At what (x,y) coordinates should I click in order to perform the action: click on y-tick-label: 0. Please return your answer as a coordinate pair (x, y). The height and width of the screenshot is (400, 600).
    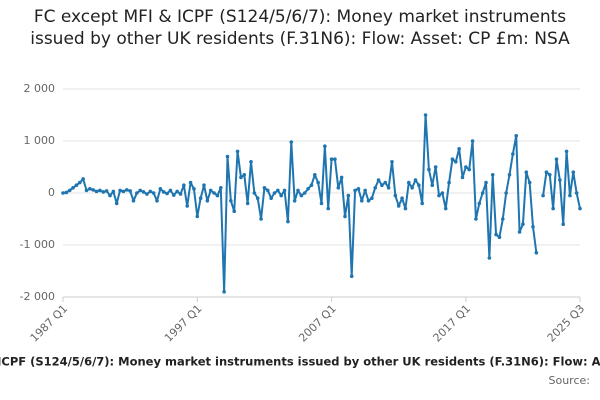
    Looking at the image, I should click on (51, 192).